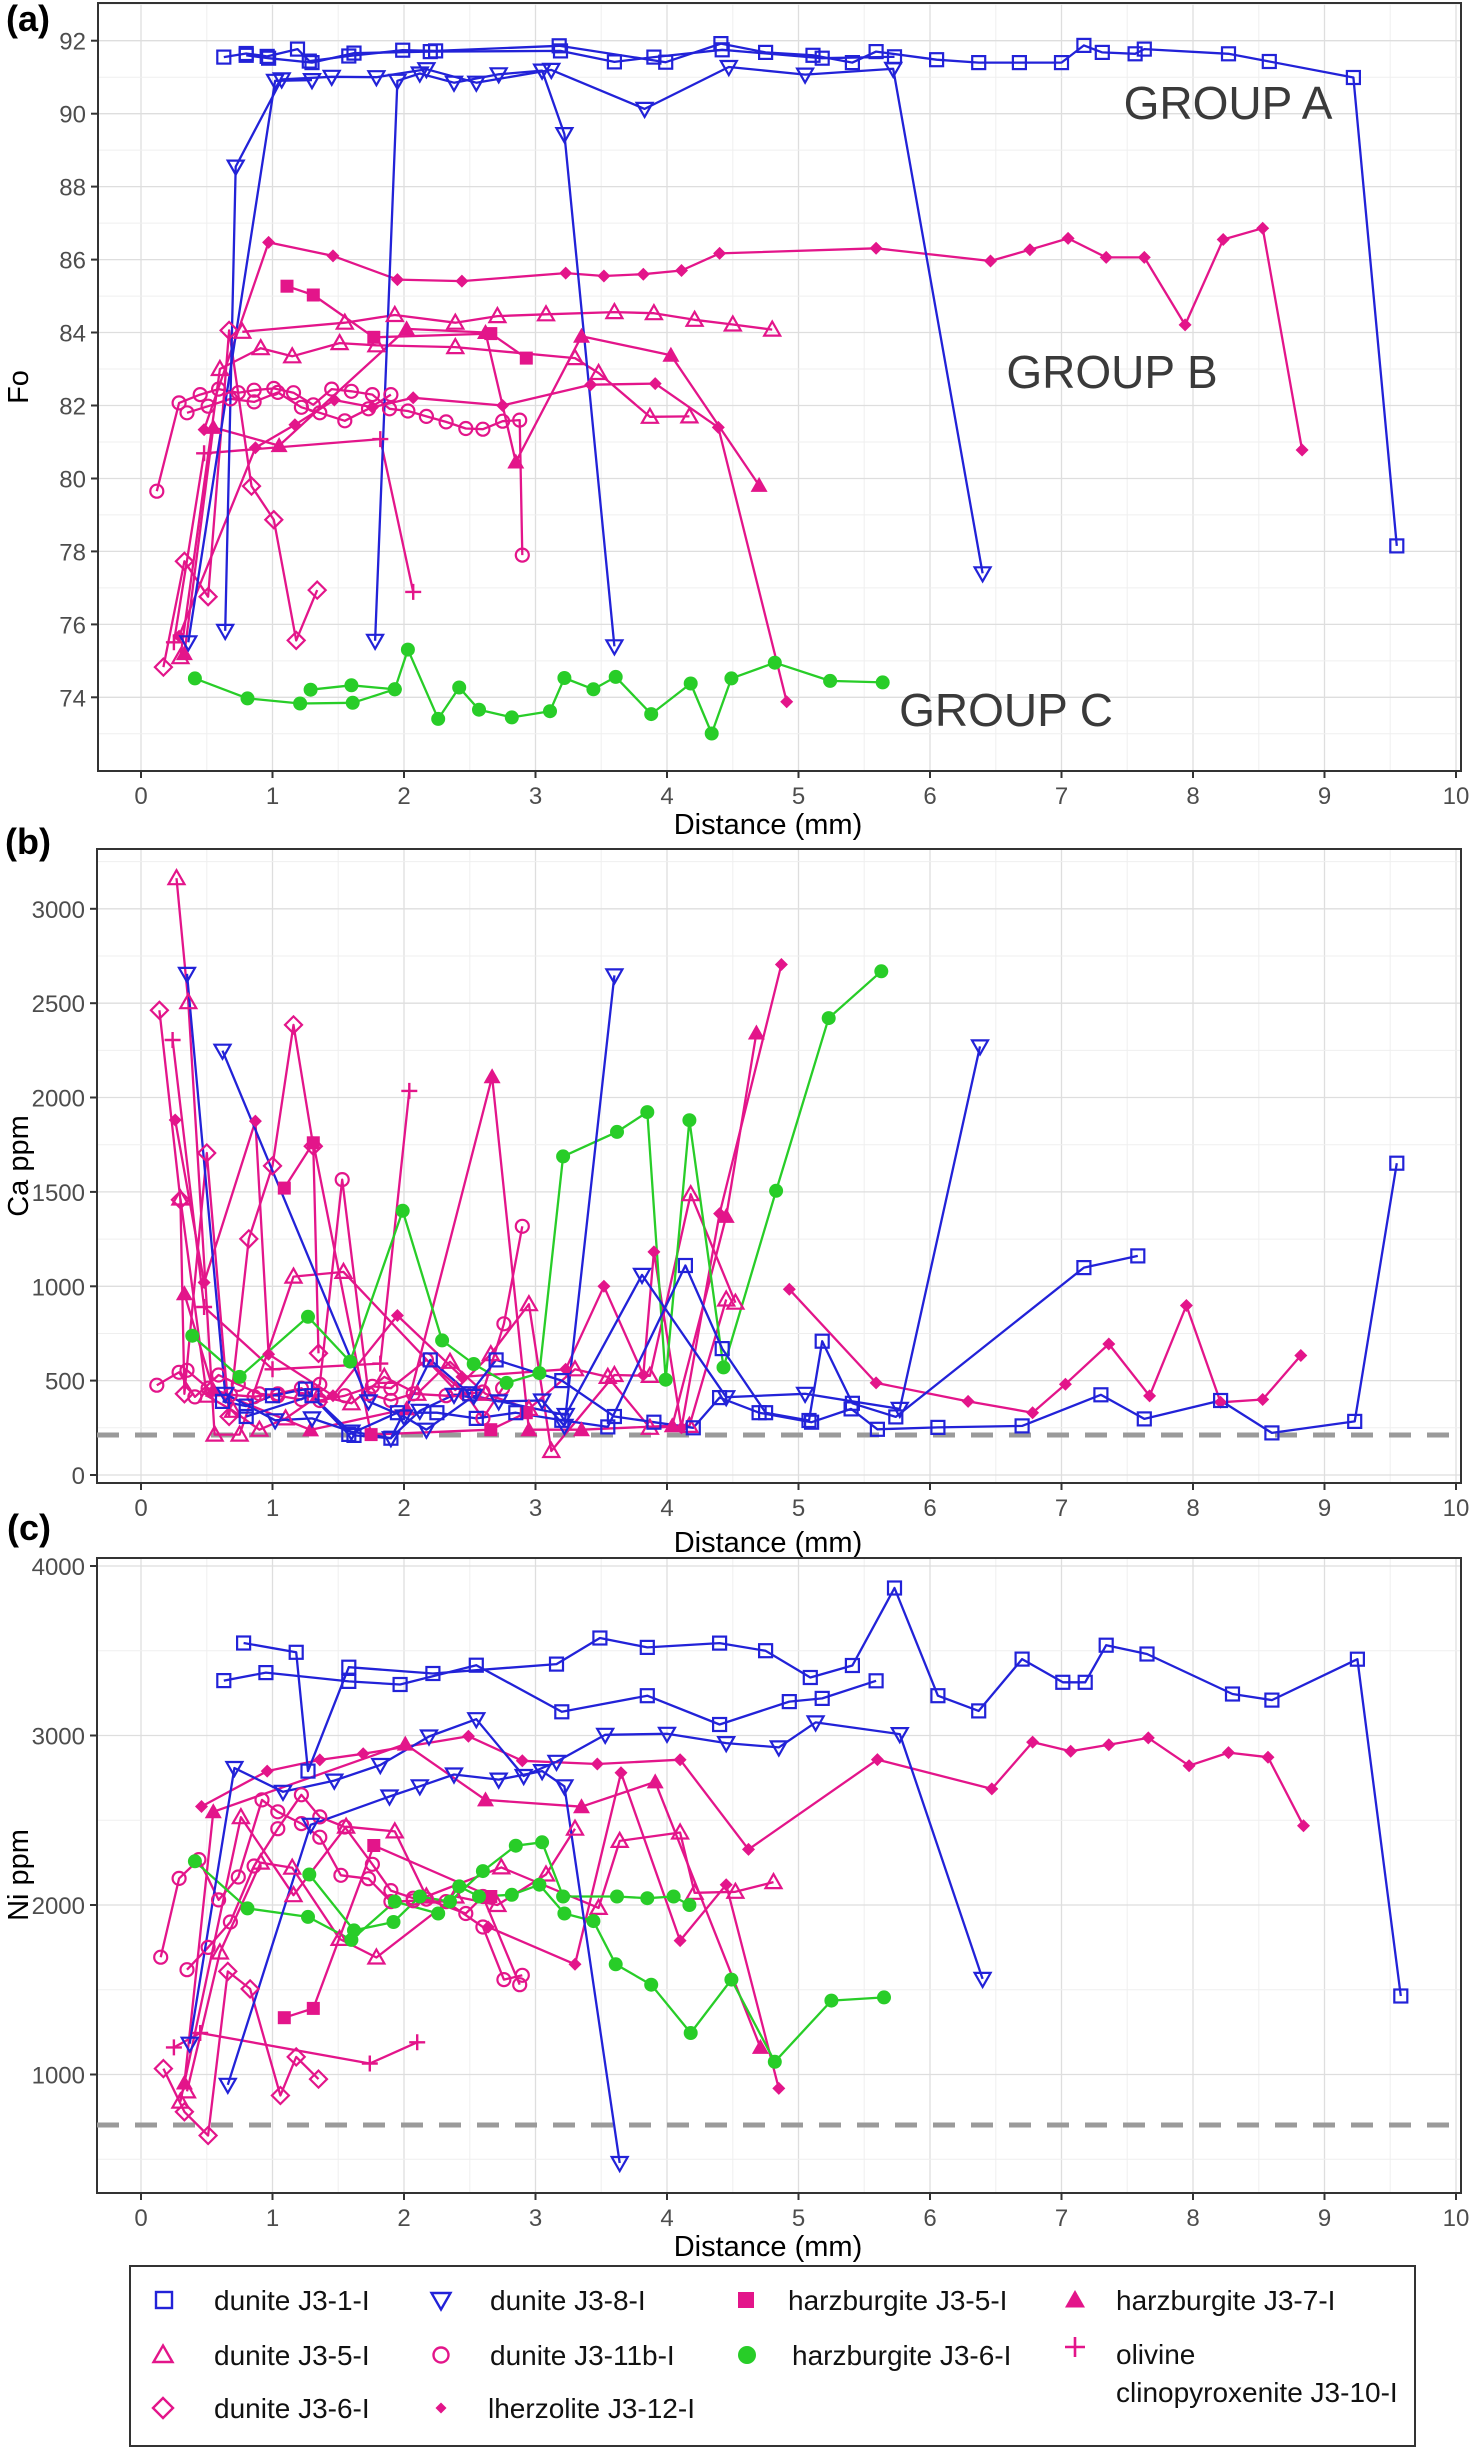 The image size is (1472, 2450). What do you see at coordinates (1257, 2392) in the screenshot?
I see `svg-text: clinopyroxenite J3-10-I` at bounding box center [1257, 2392].